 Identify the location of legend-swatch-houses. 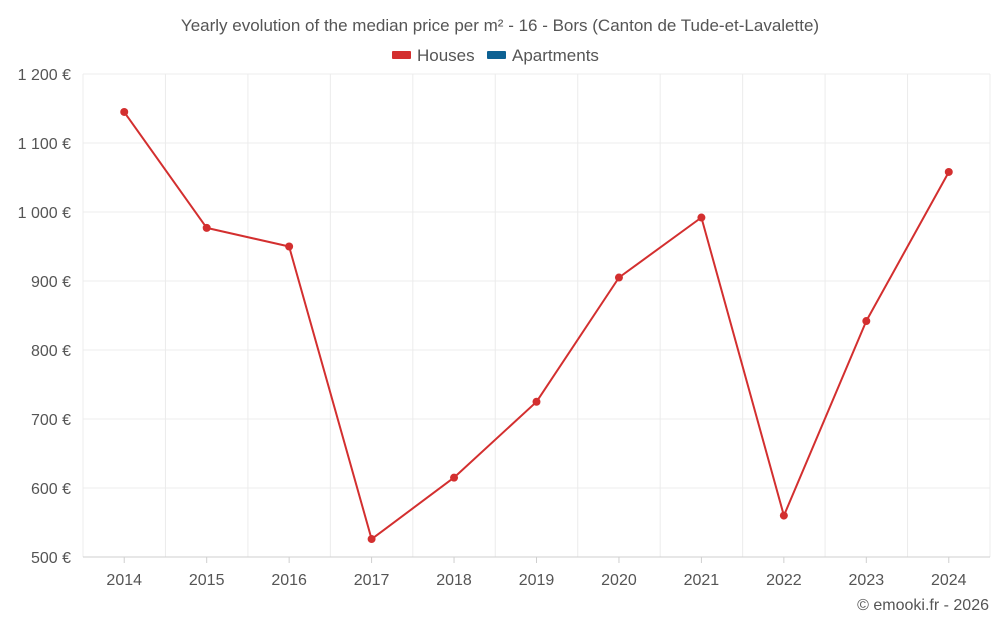
(401, 55).